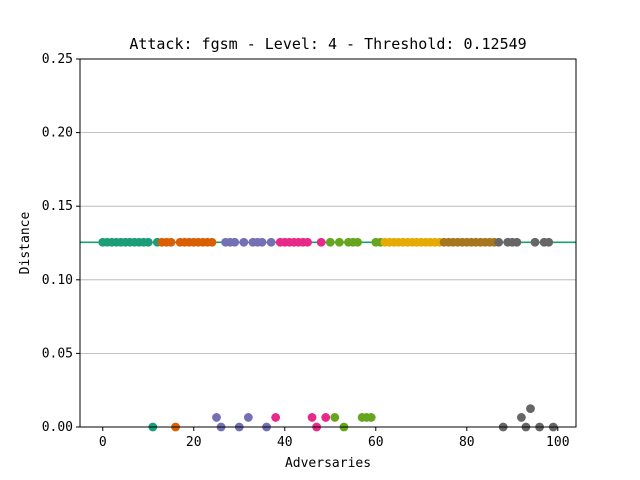  I want to click on x-tick-label: 100, so click(557, 442).